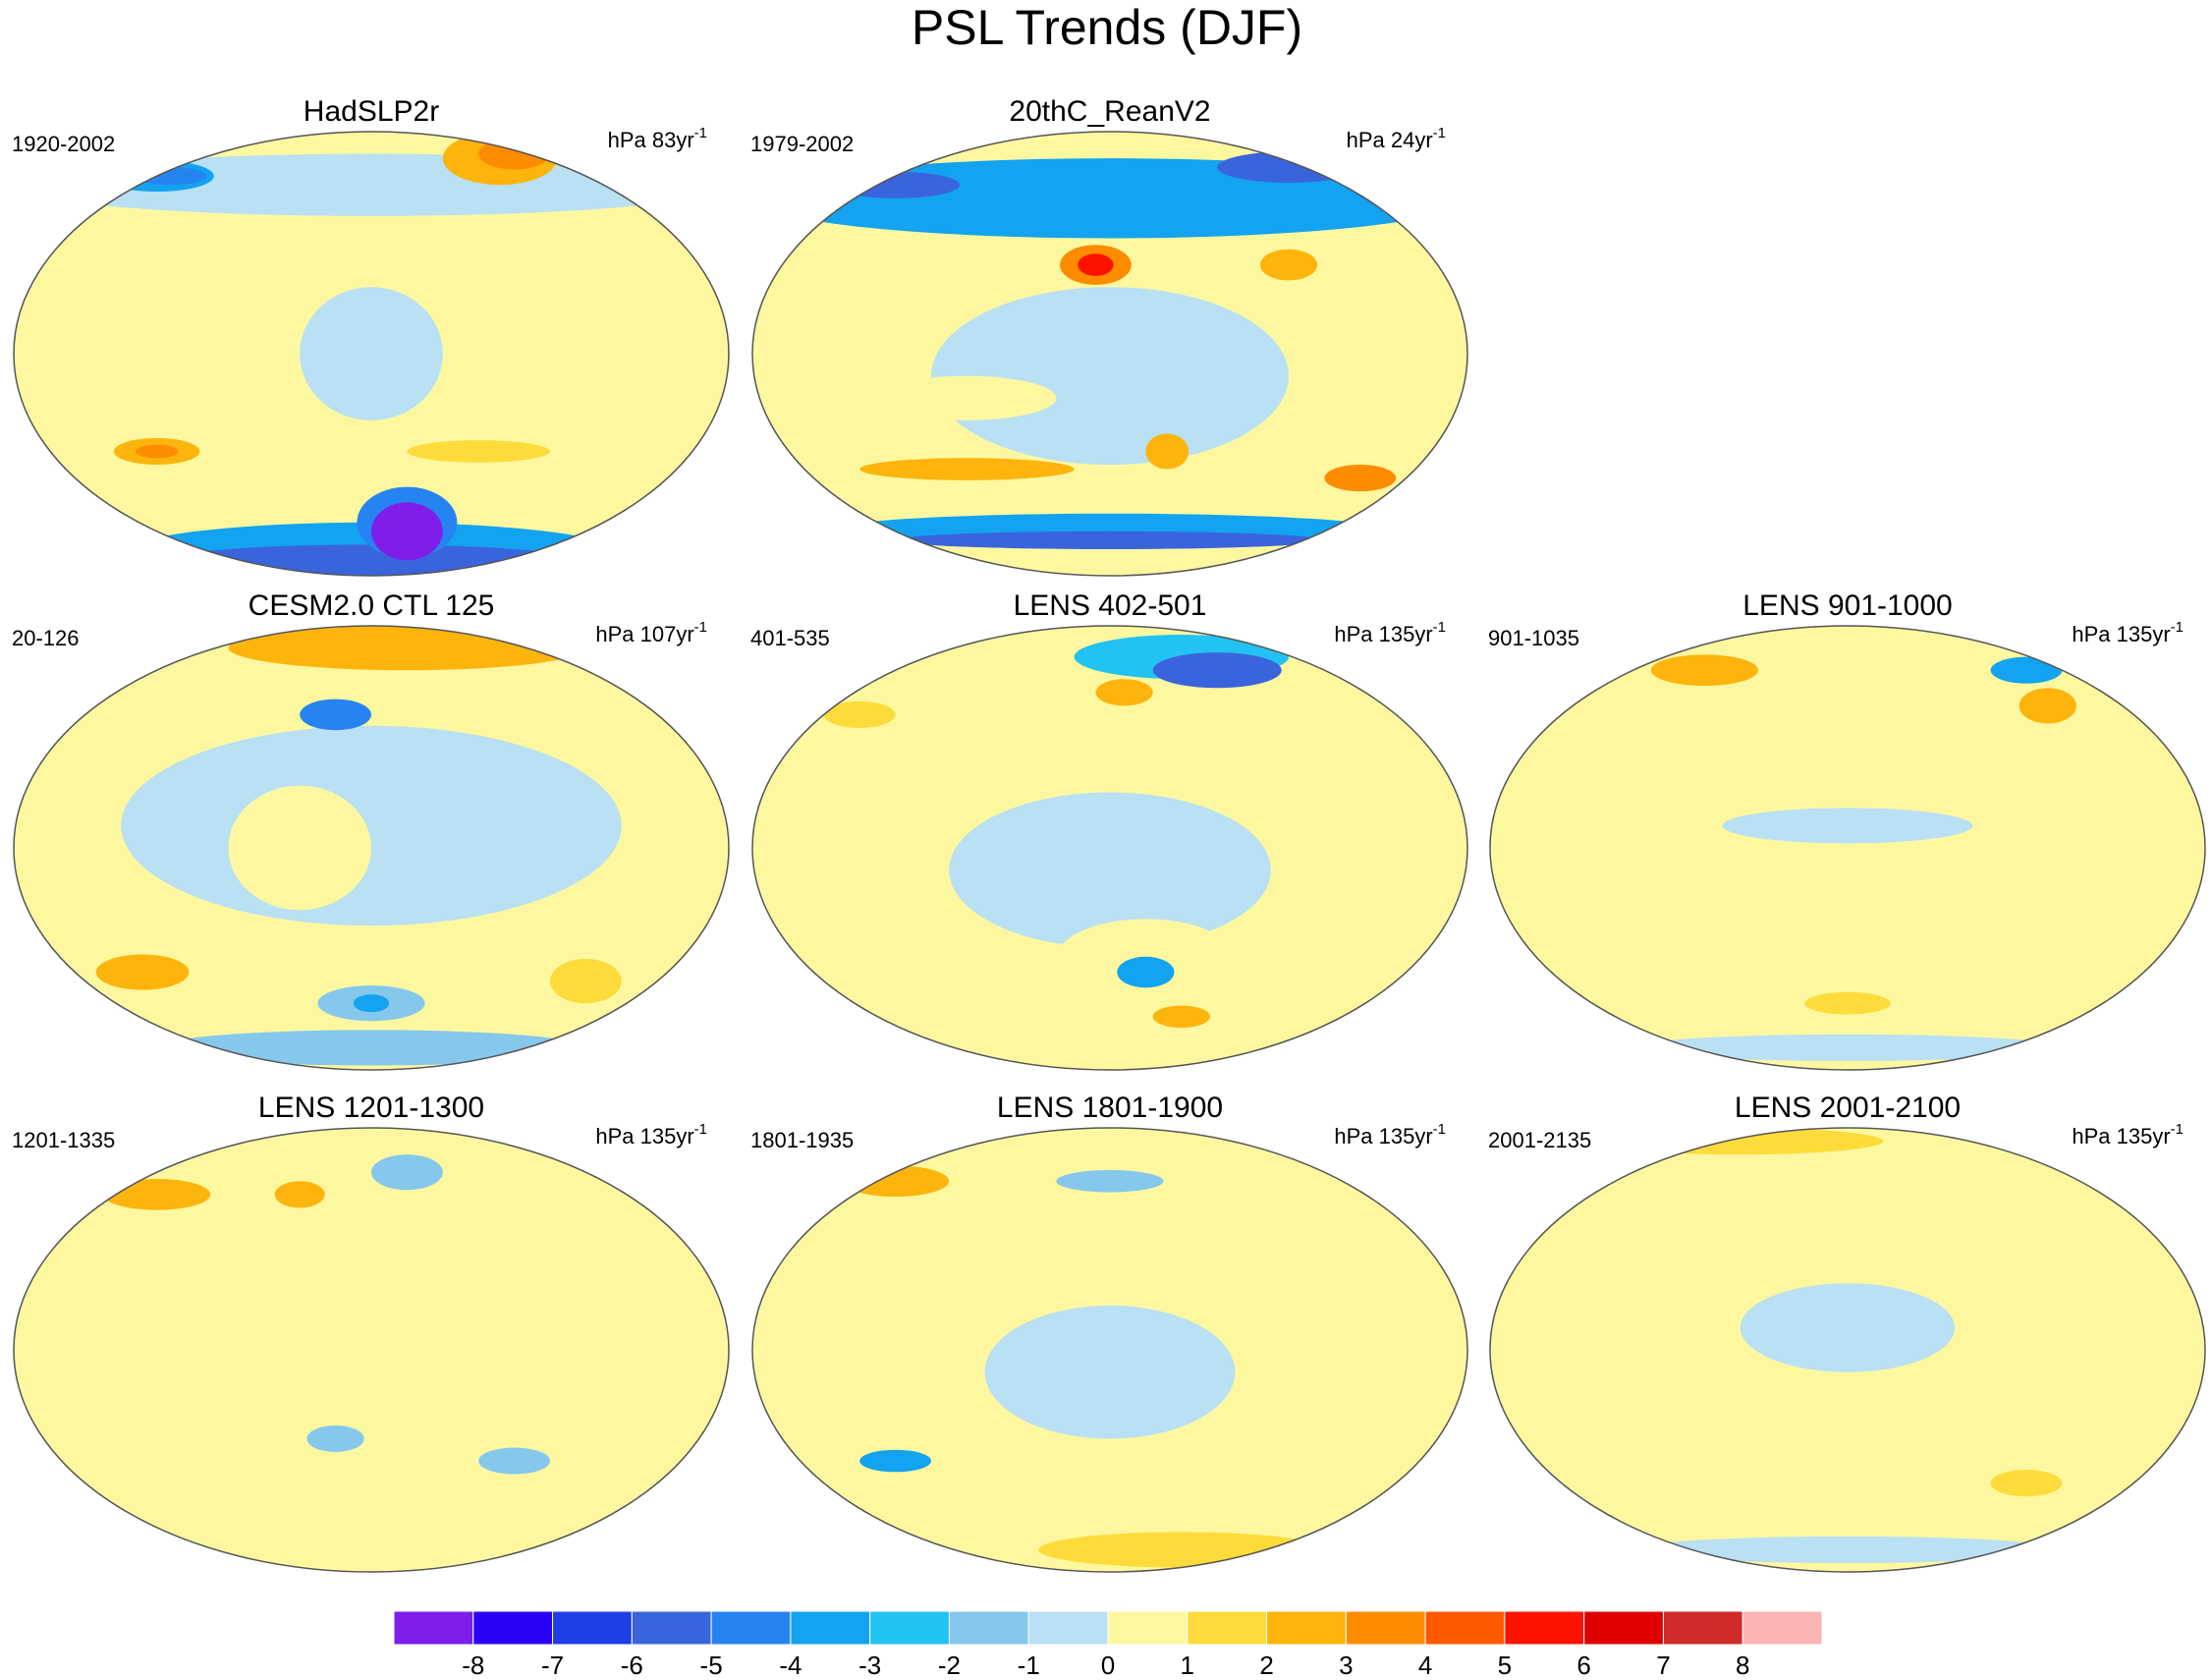  I want to click on colorbar-label: -3, so click(869, 1665).